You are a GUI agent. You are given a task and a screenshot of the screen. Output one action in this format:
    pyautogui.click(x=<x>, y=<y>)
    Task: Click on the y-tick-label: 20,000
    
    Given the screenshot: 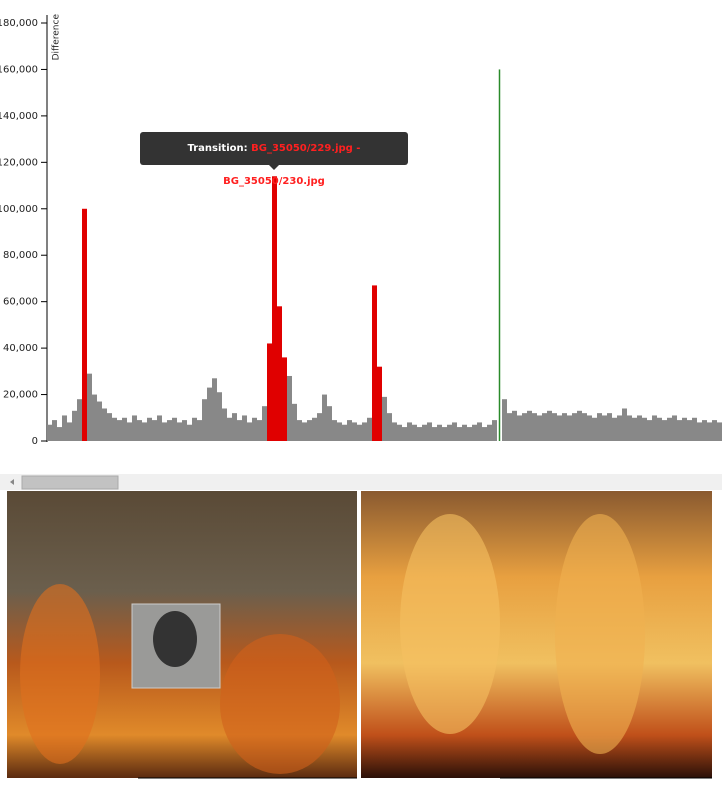 What is the action you would take?
    pyautogui.click(x=20, y=395)
    